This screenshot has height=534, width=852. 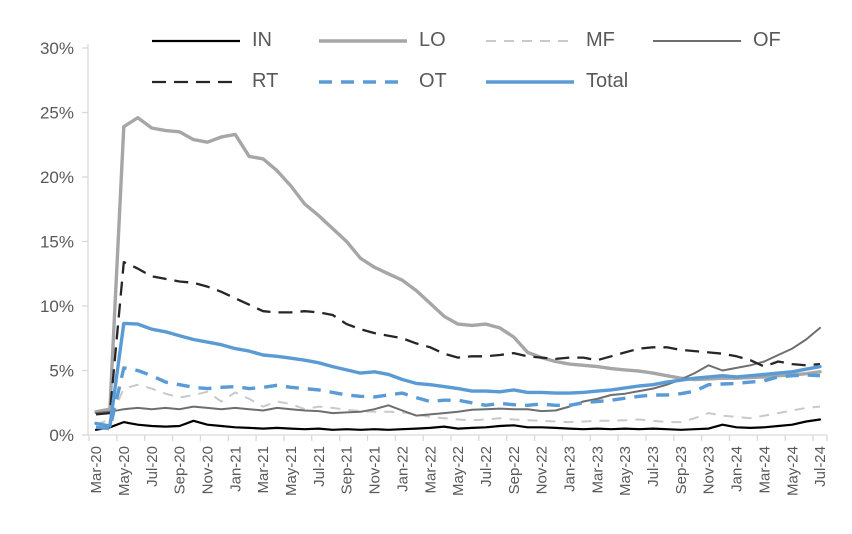 What do you see at coordinates (319, 466) in the screenshot?
I see `x-axis-label: Jul-21` at bounding box center [319, 466].